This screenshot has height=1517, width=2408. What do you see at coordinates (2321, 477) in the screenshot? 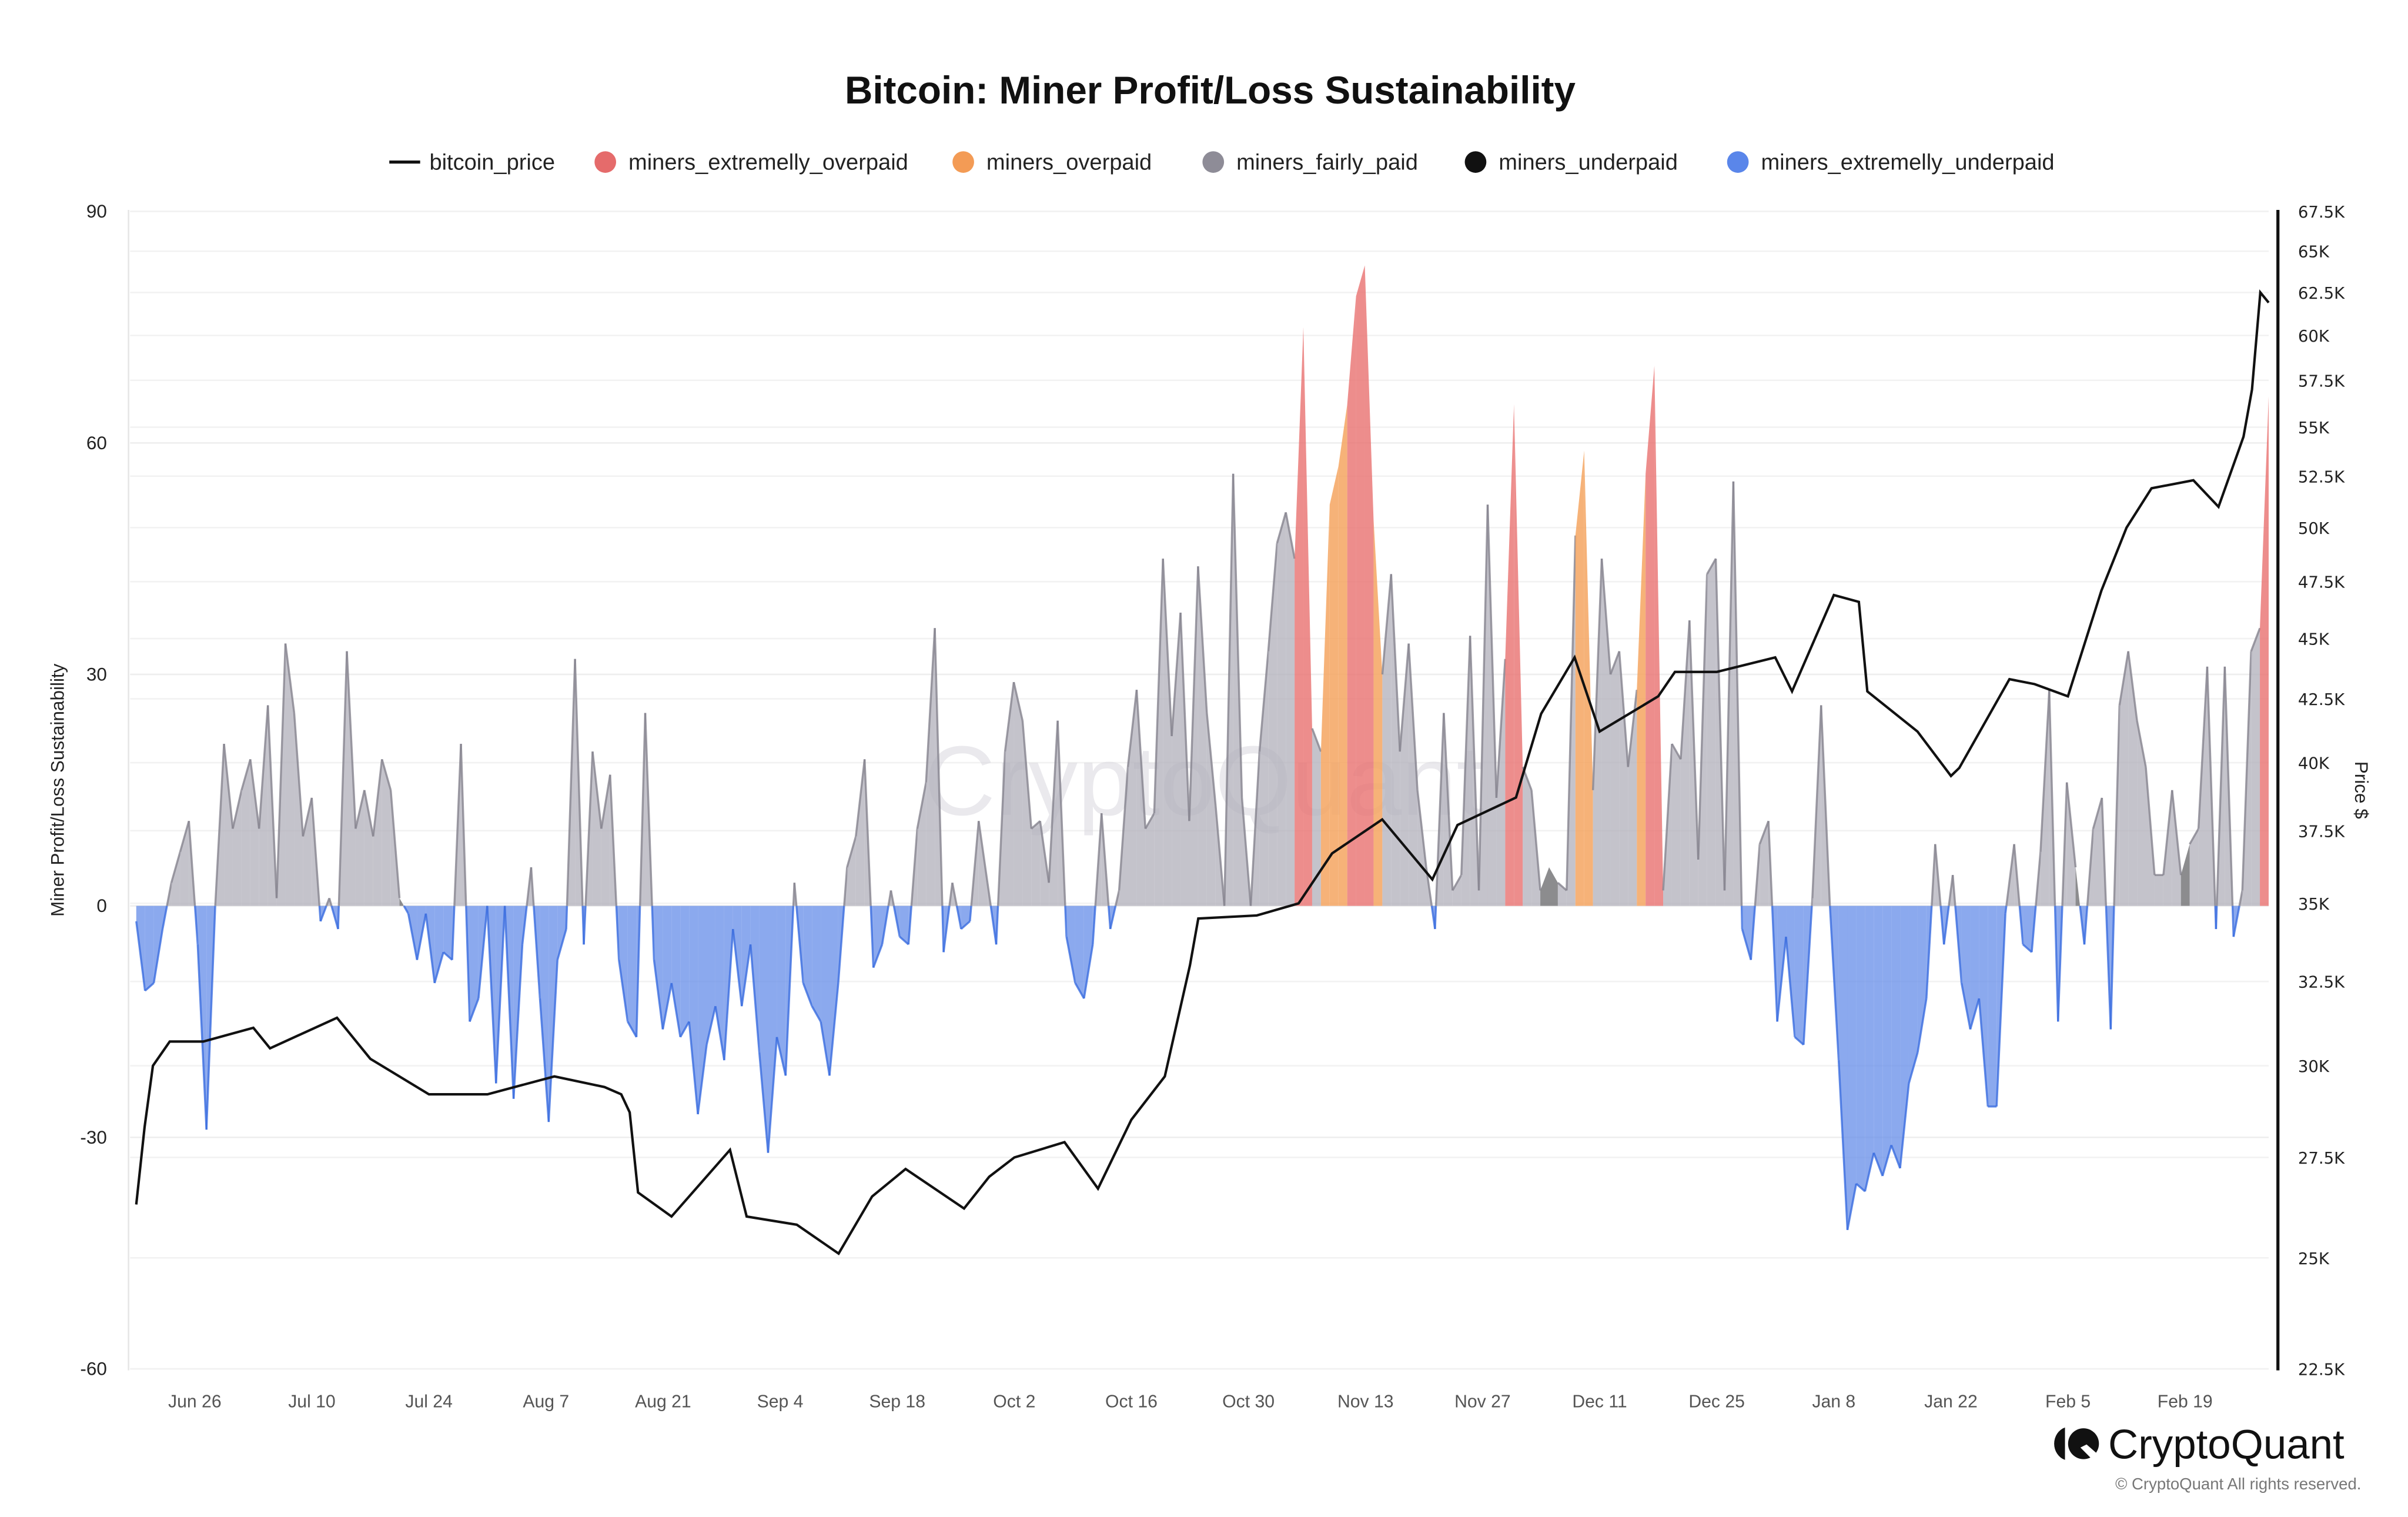
I see `y2-tick-label: 52.5K` at bounding box center [2321, 477].